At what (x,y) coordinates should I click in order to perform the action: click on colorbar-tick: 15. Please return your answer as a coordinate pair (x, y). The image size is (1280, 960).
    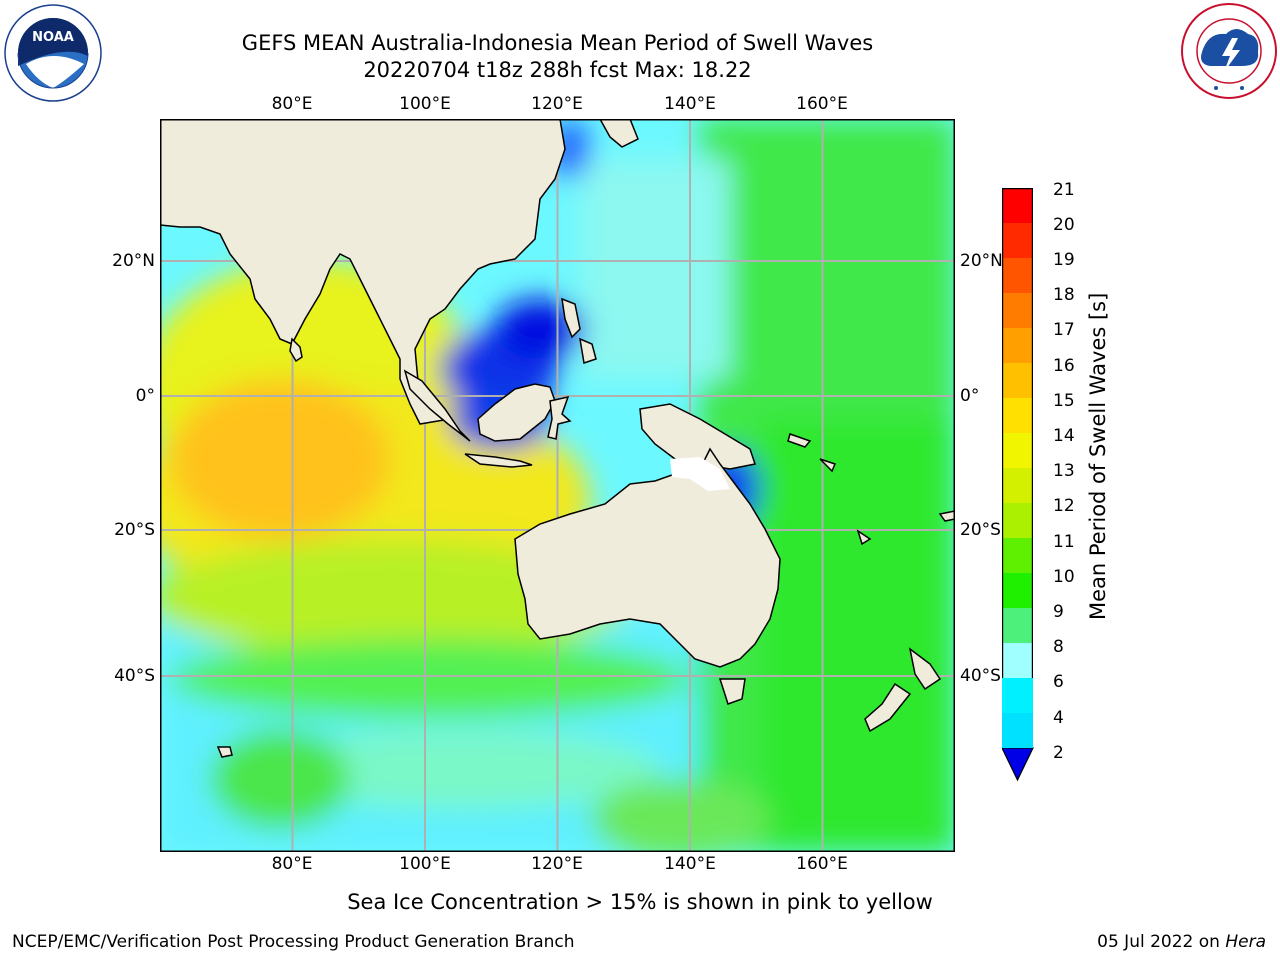
    Looking at the image, I should click on (1064, 401).